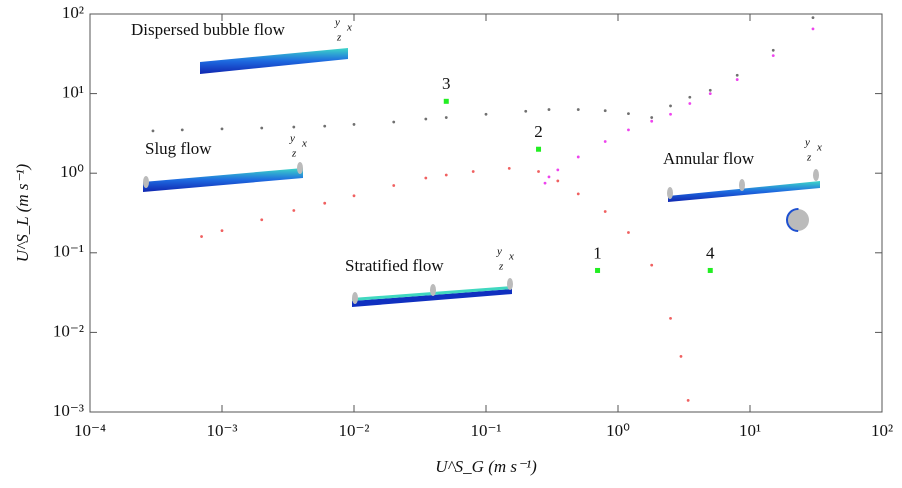 The width and height of the screenshot is (902, 488). What do you see at coordinates (178, 148) in the screenshot?
I see `regime-label: Slug flow` at bounding box center [178, 148].